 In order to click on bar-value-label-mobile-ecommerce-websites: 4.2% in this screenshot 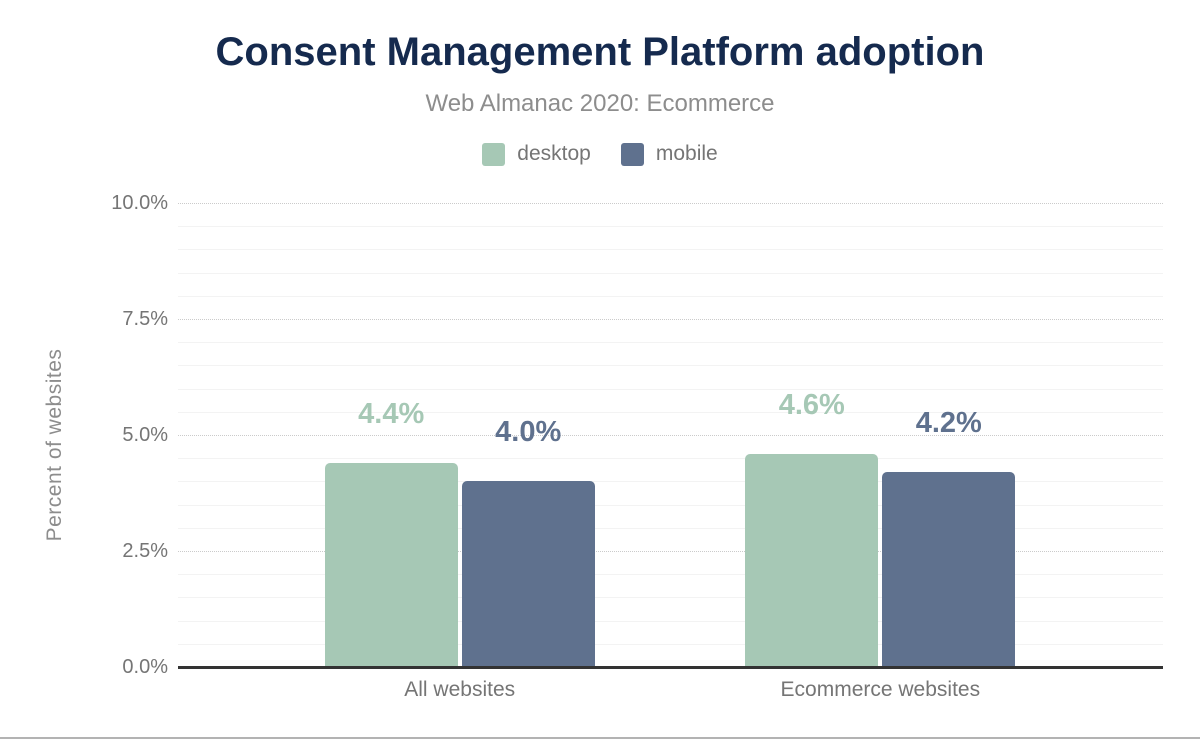, I will do `click(948, 423)`.